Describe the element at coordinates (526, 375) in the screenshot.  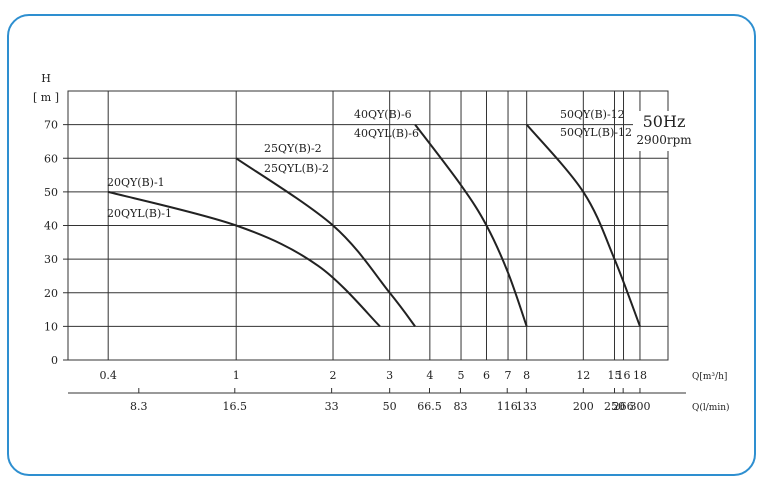
I see `x-tick-label-m3h: 8` at that location.